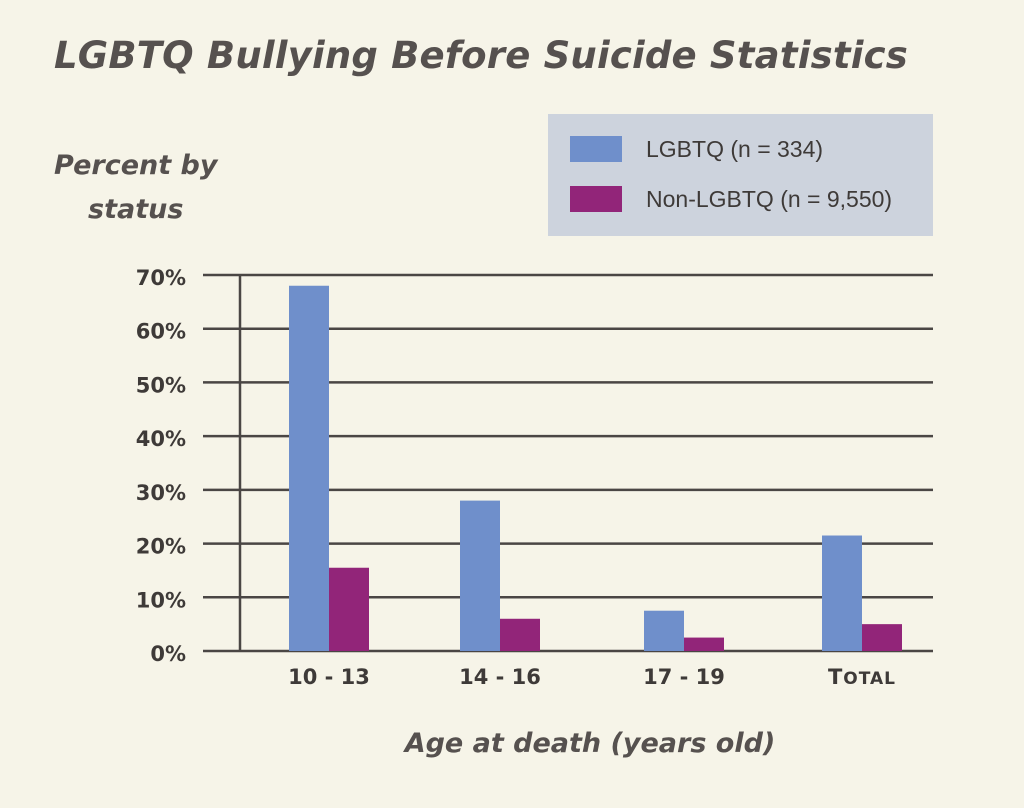 The height and width of the screenshot is (808, 1024). What do you see at coordinates (161, 493) in the screenshot?
I see `y-tick-label: 30%` at bounding box center [161, 493].